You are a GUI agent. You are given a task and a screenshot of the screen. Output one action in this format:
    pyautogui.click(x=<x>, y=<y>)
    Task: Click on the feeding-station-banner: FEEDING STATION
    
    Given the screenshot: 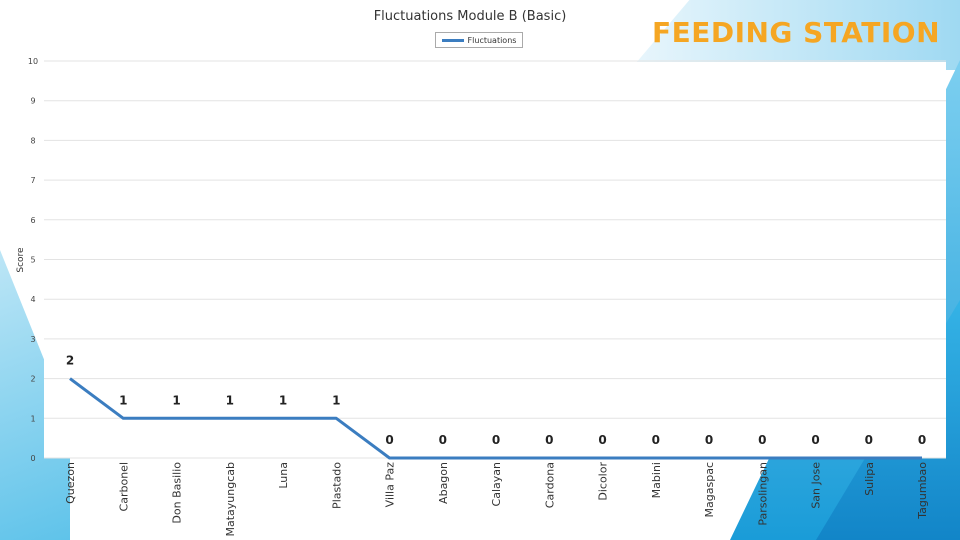 What is the action you would take?
    pyautogui.click(x=795, y=32)
    